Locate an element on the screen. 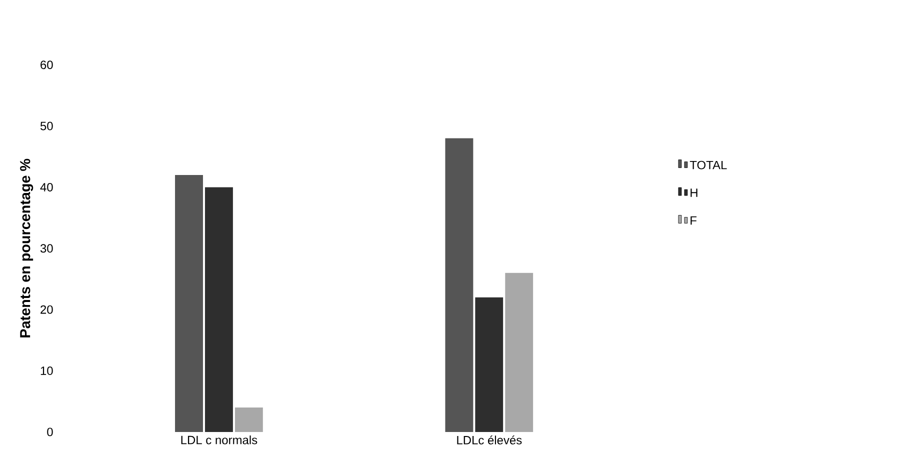  y-tick-label: 60 is located at coordinates (46, 65).